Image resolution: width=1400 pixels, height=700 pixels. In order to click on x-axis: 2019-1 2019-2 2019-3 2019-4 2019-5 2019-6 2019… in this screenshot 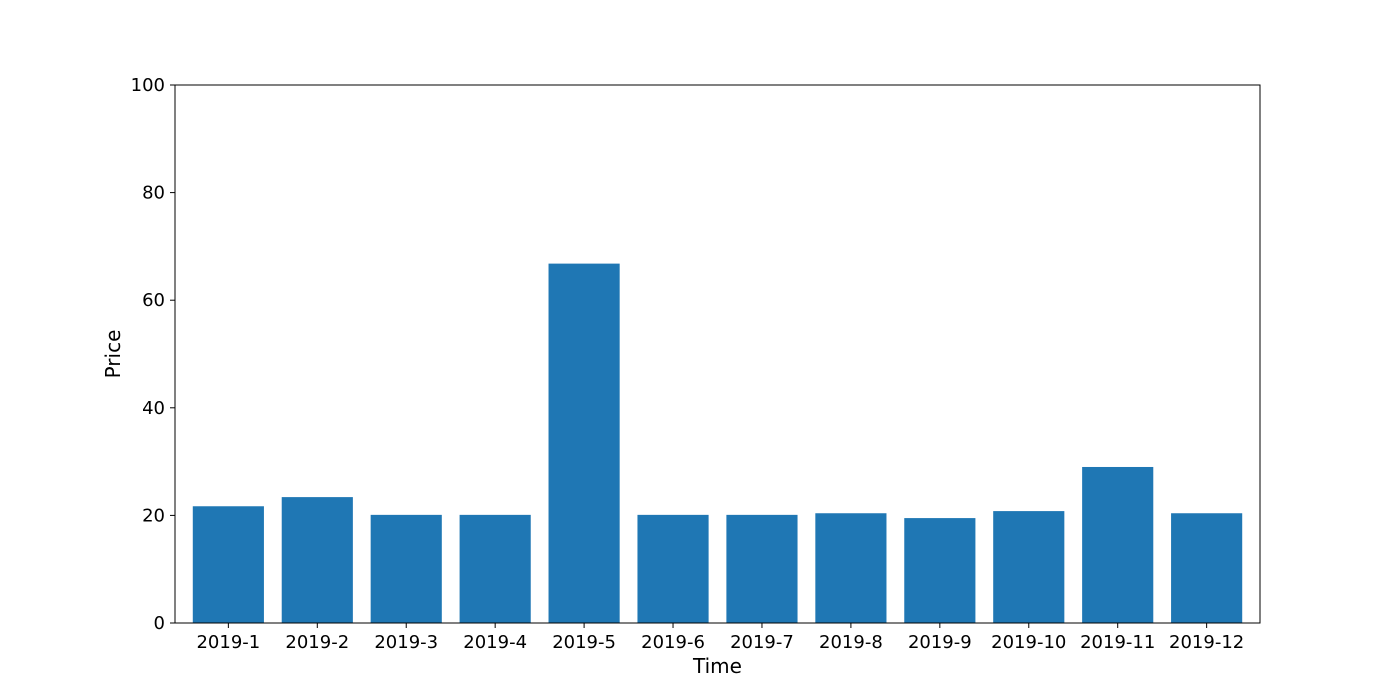, I will do `click(720, 638)`.